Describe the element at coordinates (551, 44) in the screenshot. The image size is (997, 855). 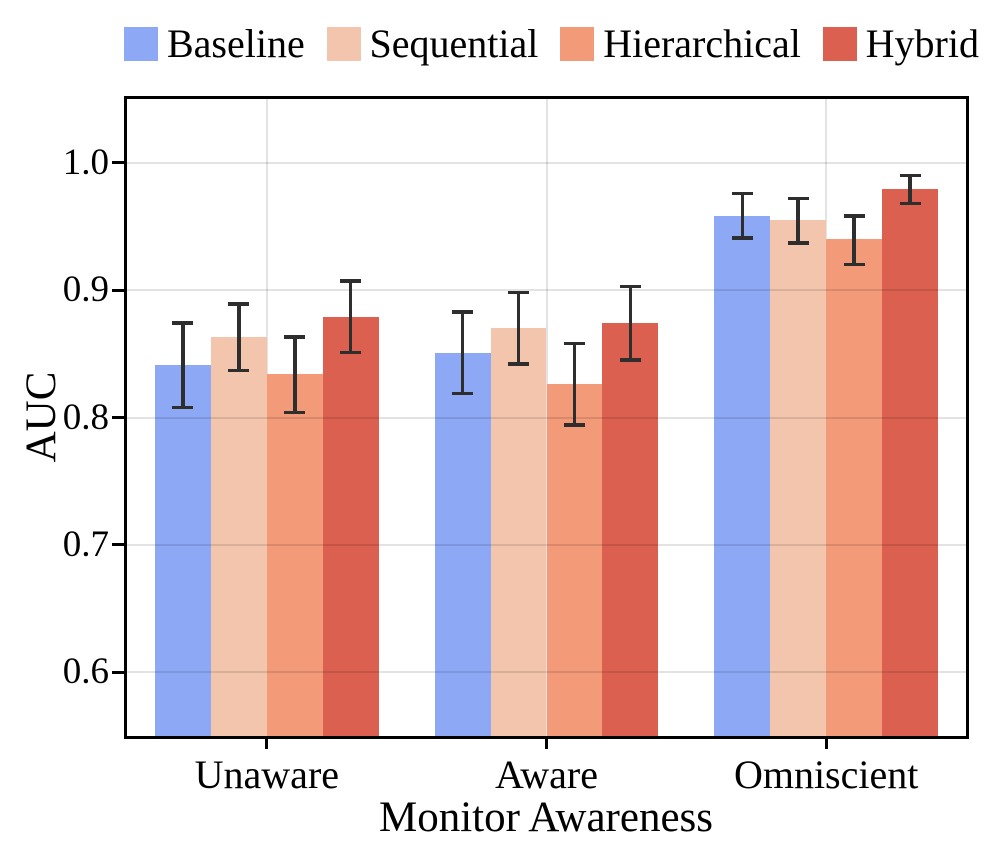
I see `legend: Baseline Sequential Hierarchical Hybrid` at that location.